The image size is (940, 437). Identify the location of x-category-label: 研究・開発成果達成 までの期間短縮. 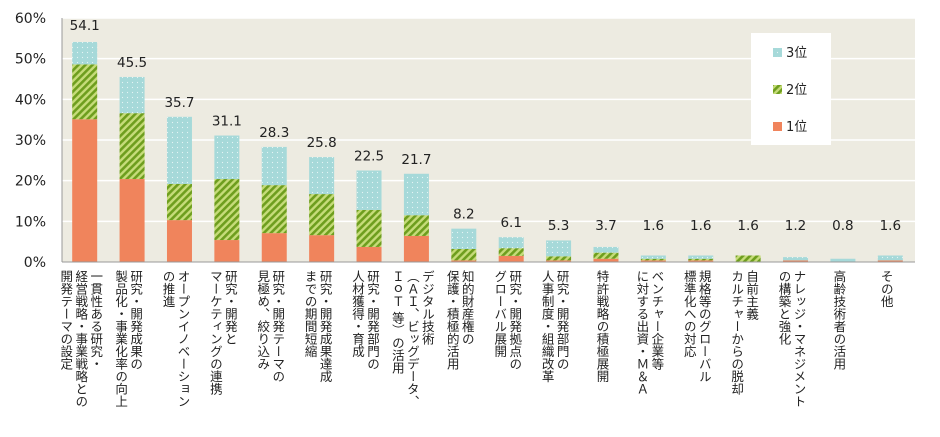
(318, 326).